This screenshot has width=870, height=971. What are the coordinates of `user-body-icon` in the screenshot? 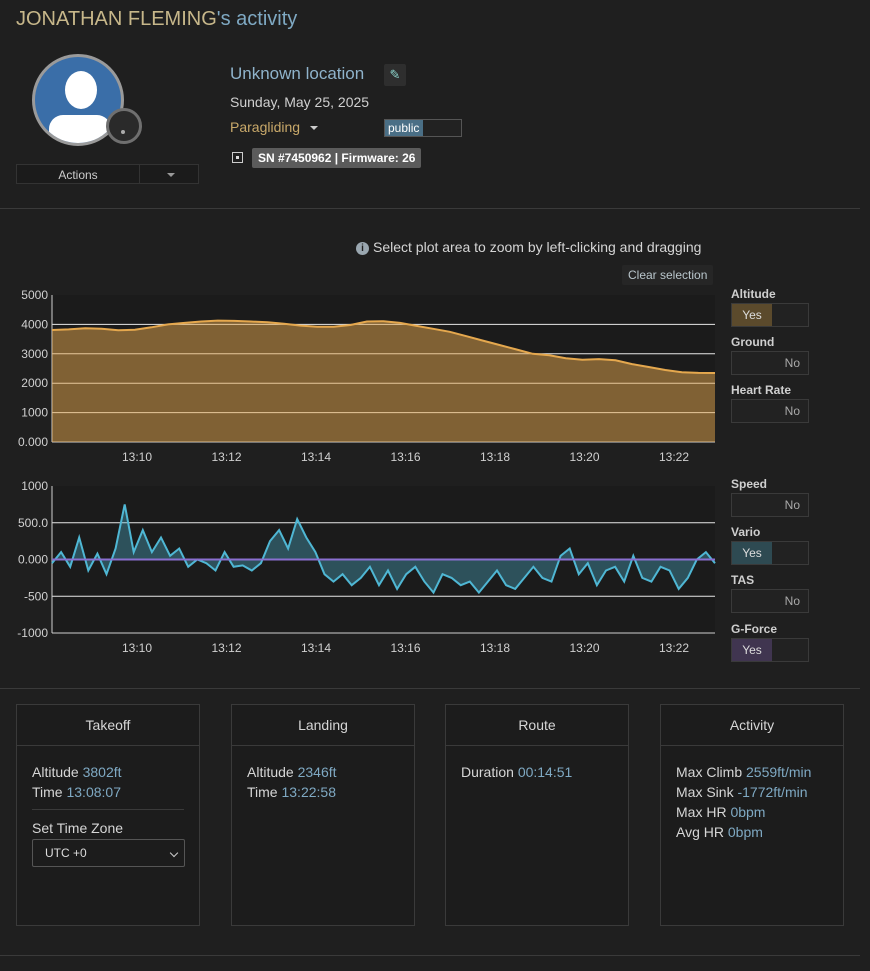 It's located at (80, 129).